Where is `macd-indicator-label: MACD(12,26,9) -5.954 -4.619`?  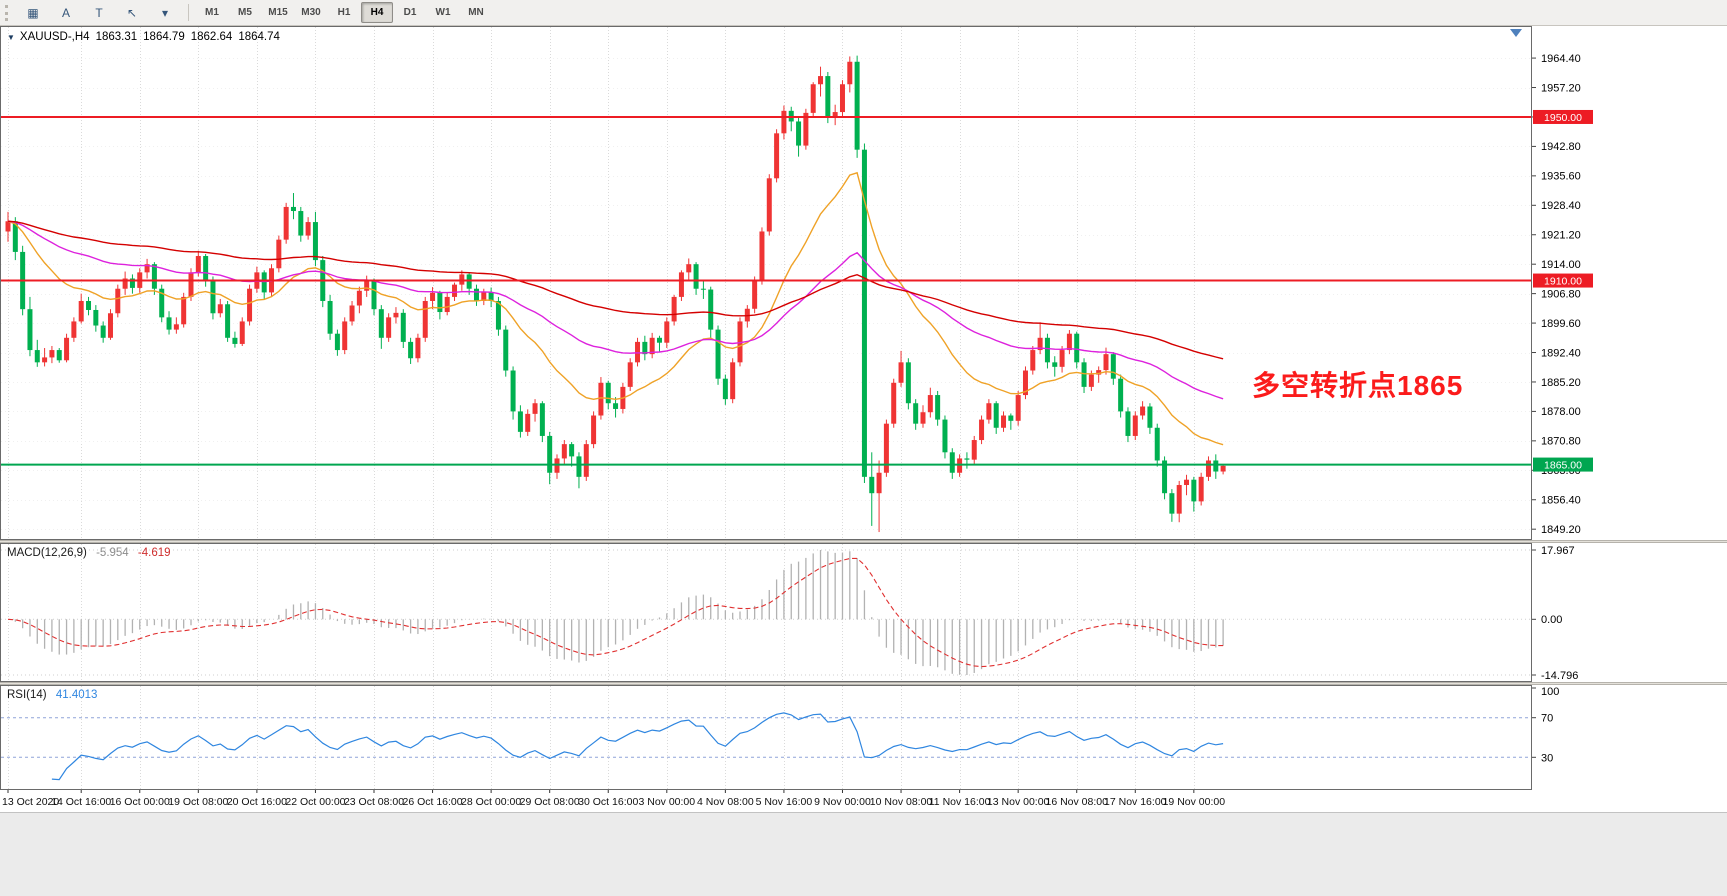 macd-indicator-label: MACD(12,26,9) -5.954 -4.619 is located at coordinates (89, 553).